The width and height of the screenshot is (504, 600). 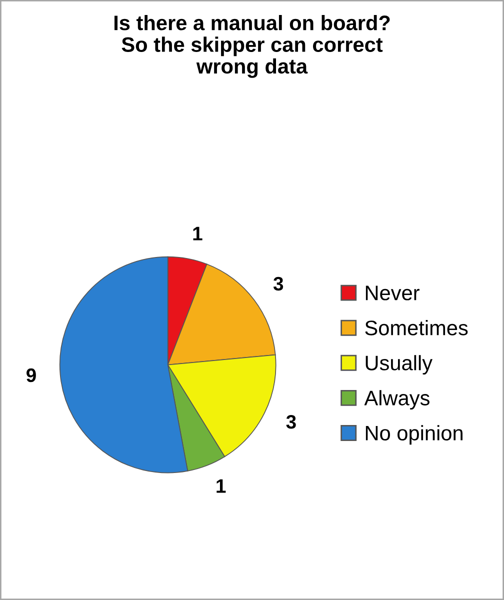 What do you see at coordinates (397, 400) in the screenshot?
I see `legend-label: Always` at bounding box center [397, 400].